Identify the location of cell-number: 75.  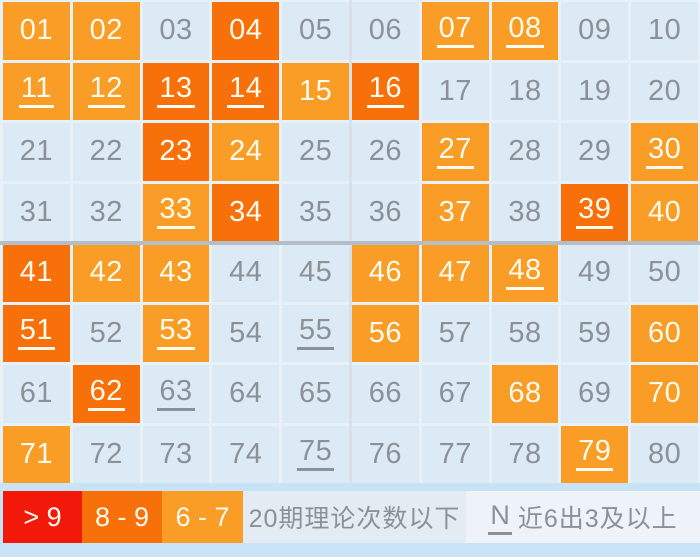
(315, 454).